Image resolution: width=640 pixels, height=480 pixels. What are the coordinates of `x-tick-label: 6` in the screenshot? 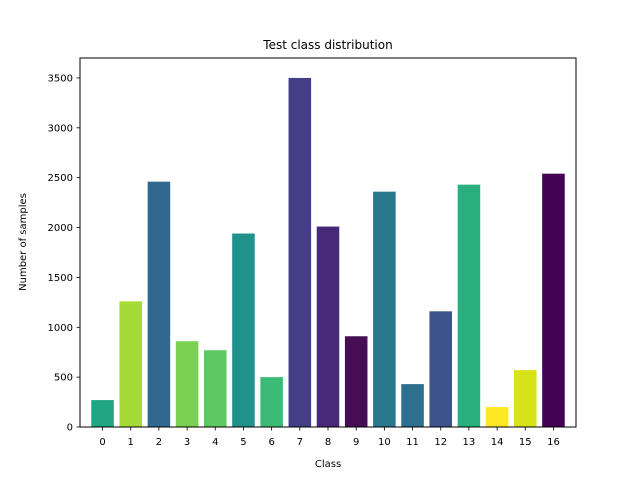 It's located at (271, 442).